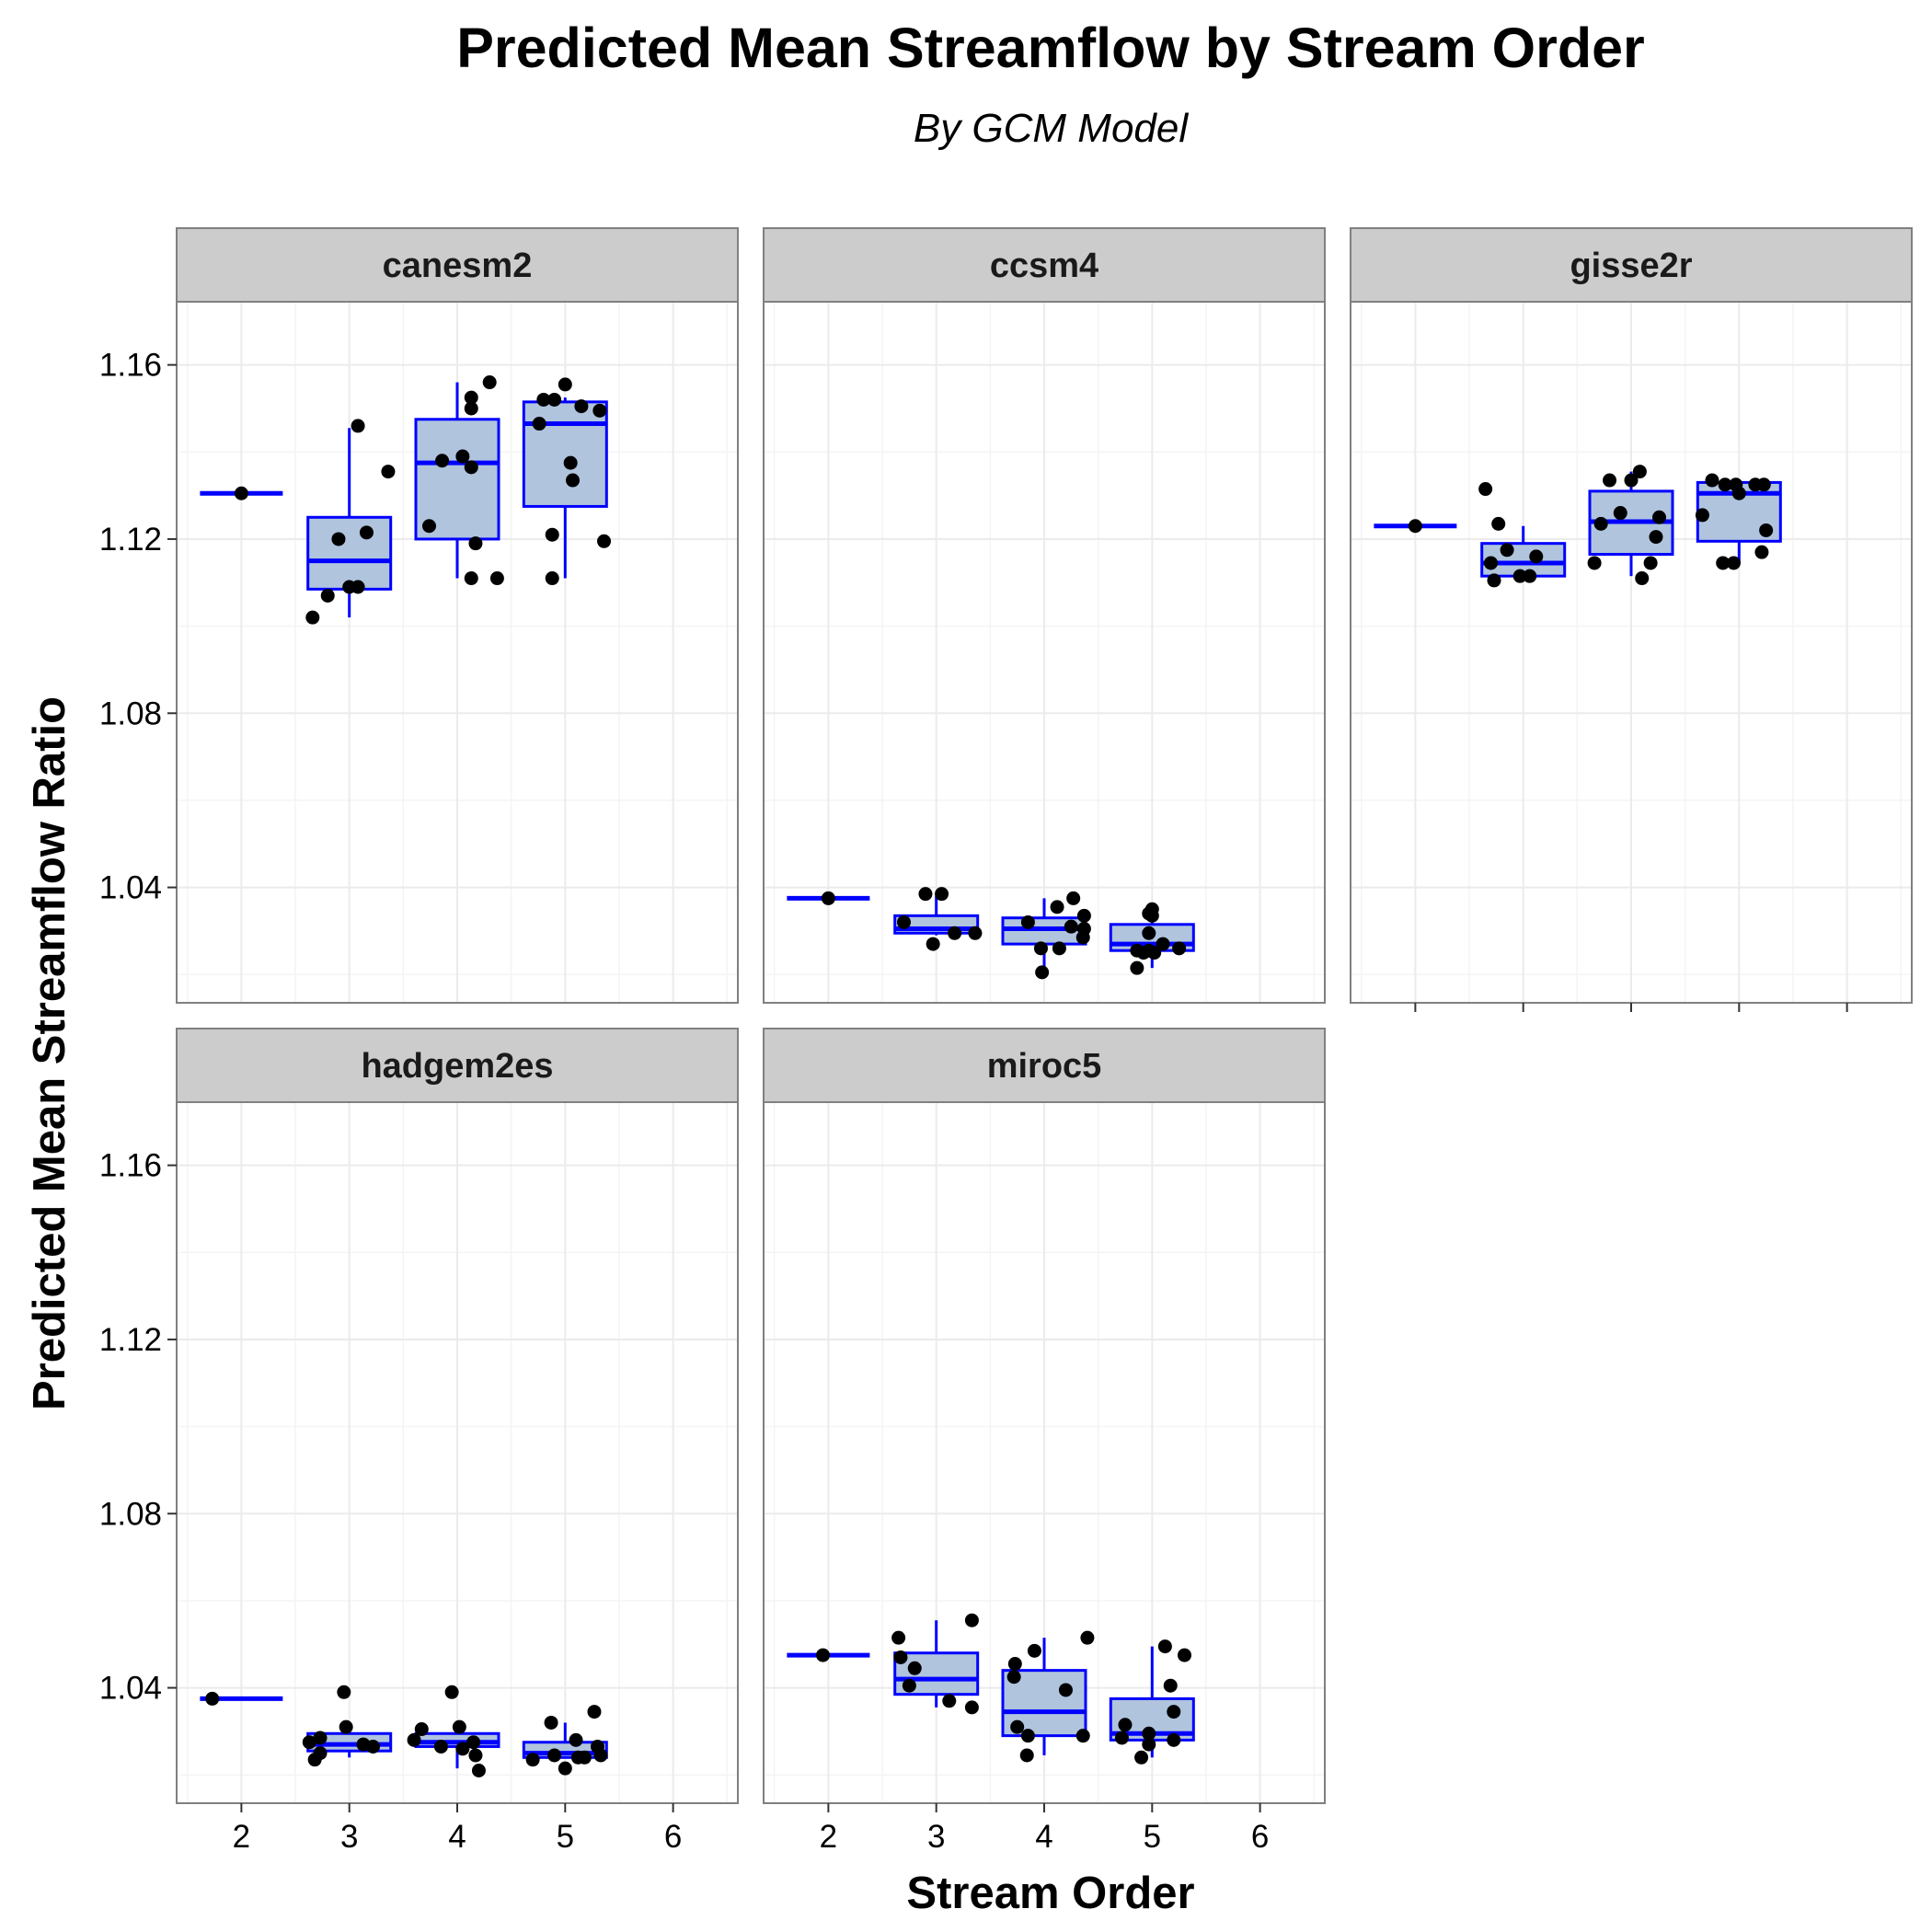  I want to click on facet-strip-label: ccsm4, so click(1044, 266).